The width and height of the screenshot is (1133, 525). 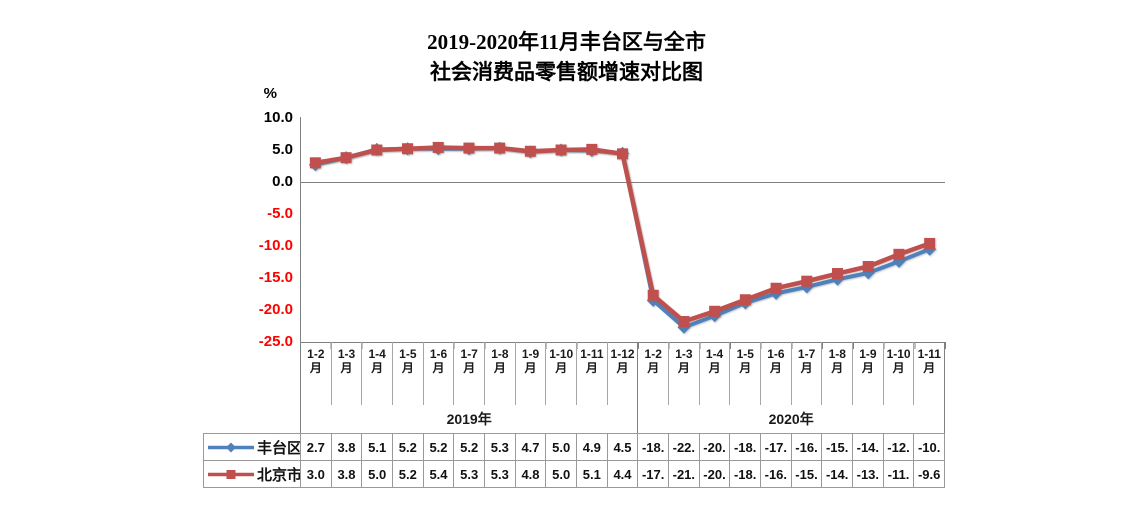 What do you see at coordinates (592, 474) in the screenshot?
I see `table-value-cell: 5.1` at bounding box center [592, 474].